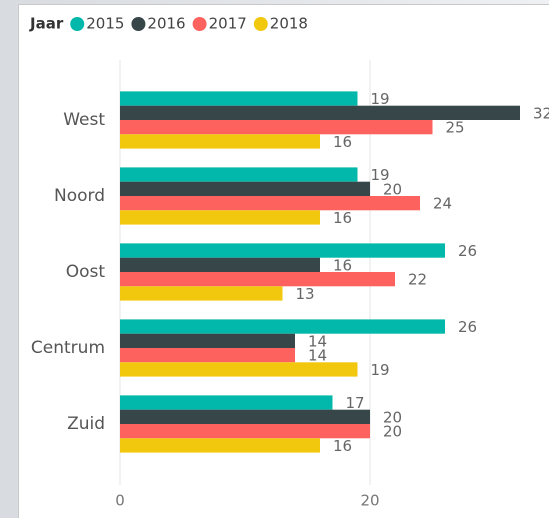 The height and width of the screenshot is (522, 549). What do you see at coordinates (86, 424) in the screenshot?
I see `category-label: Zuid` at bounding box center [86, 424].